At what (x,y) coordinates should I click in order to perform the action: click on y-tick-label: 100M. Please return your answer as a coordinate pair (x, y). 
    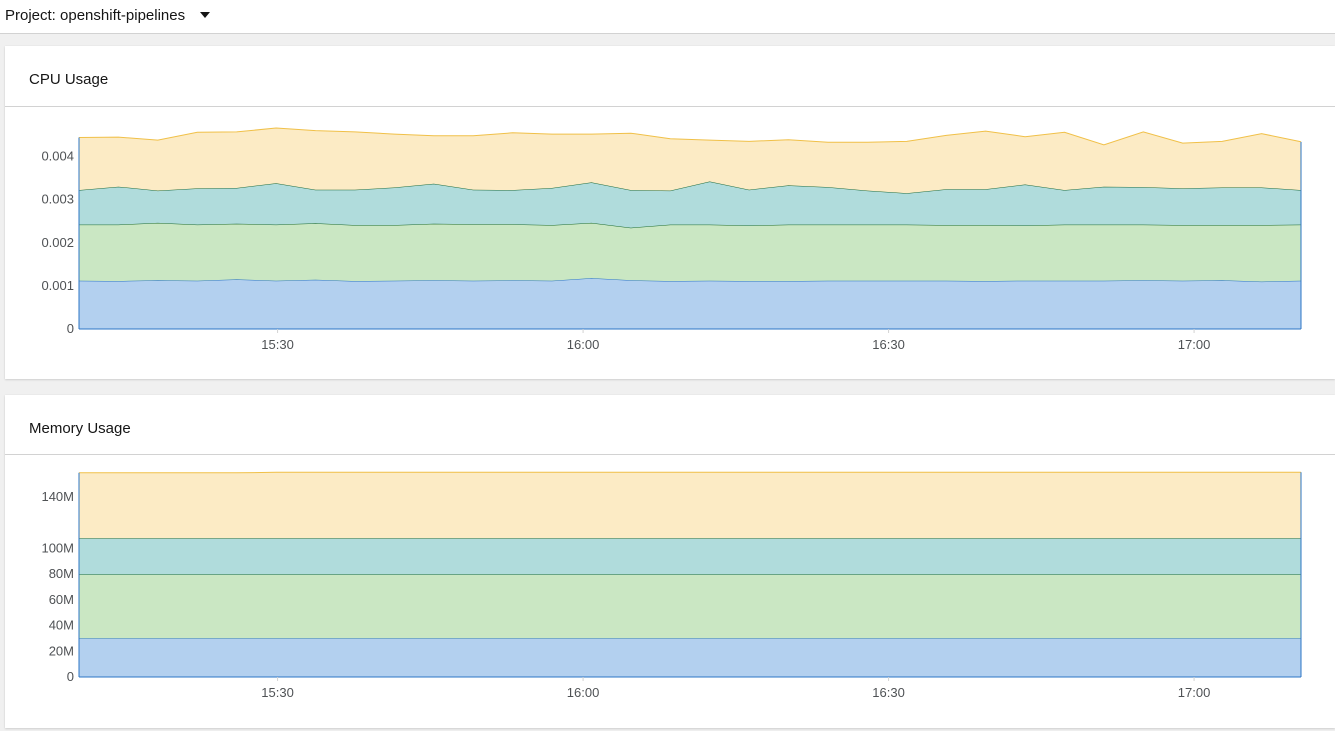
    Looking at the image, I should click on (57, 547).